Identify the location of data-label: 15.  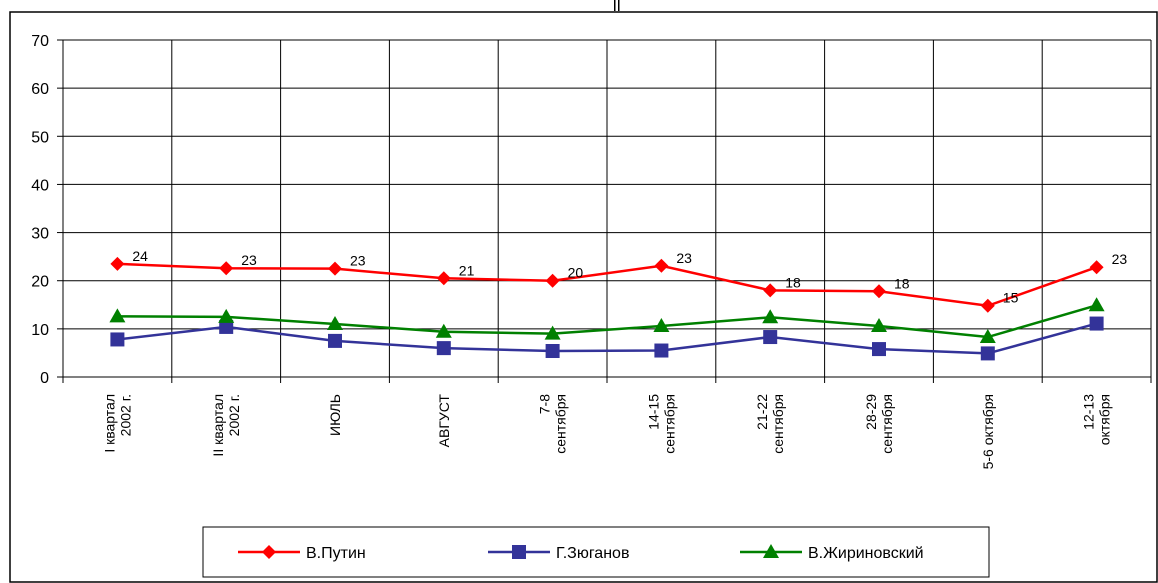
(1011, 298).